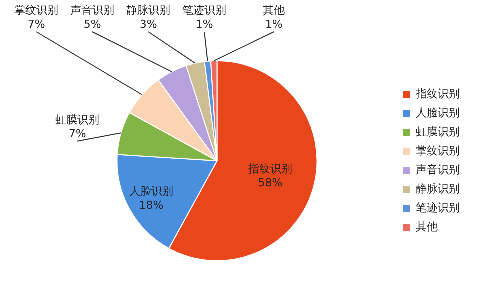 The height and width of the screenshot is (297, 500). Describe the element at coordinates (270, 169) in the screenshot. I see `slice-label: 指纹识别` at that location.